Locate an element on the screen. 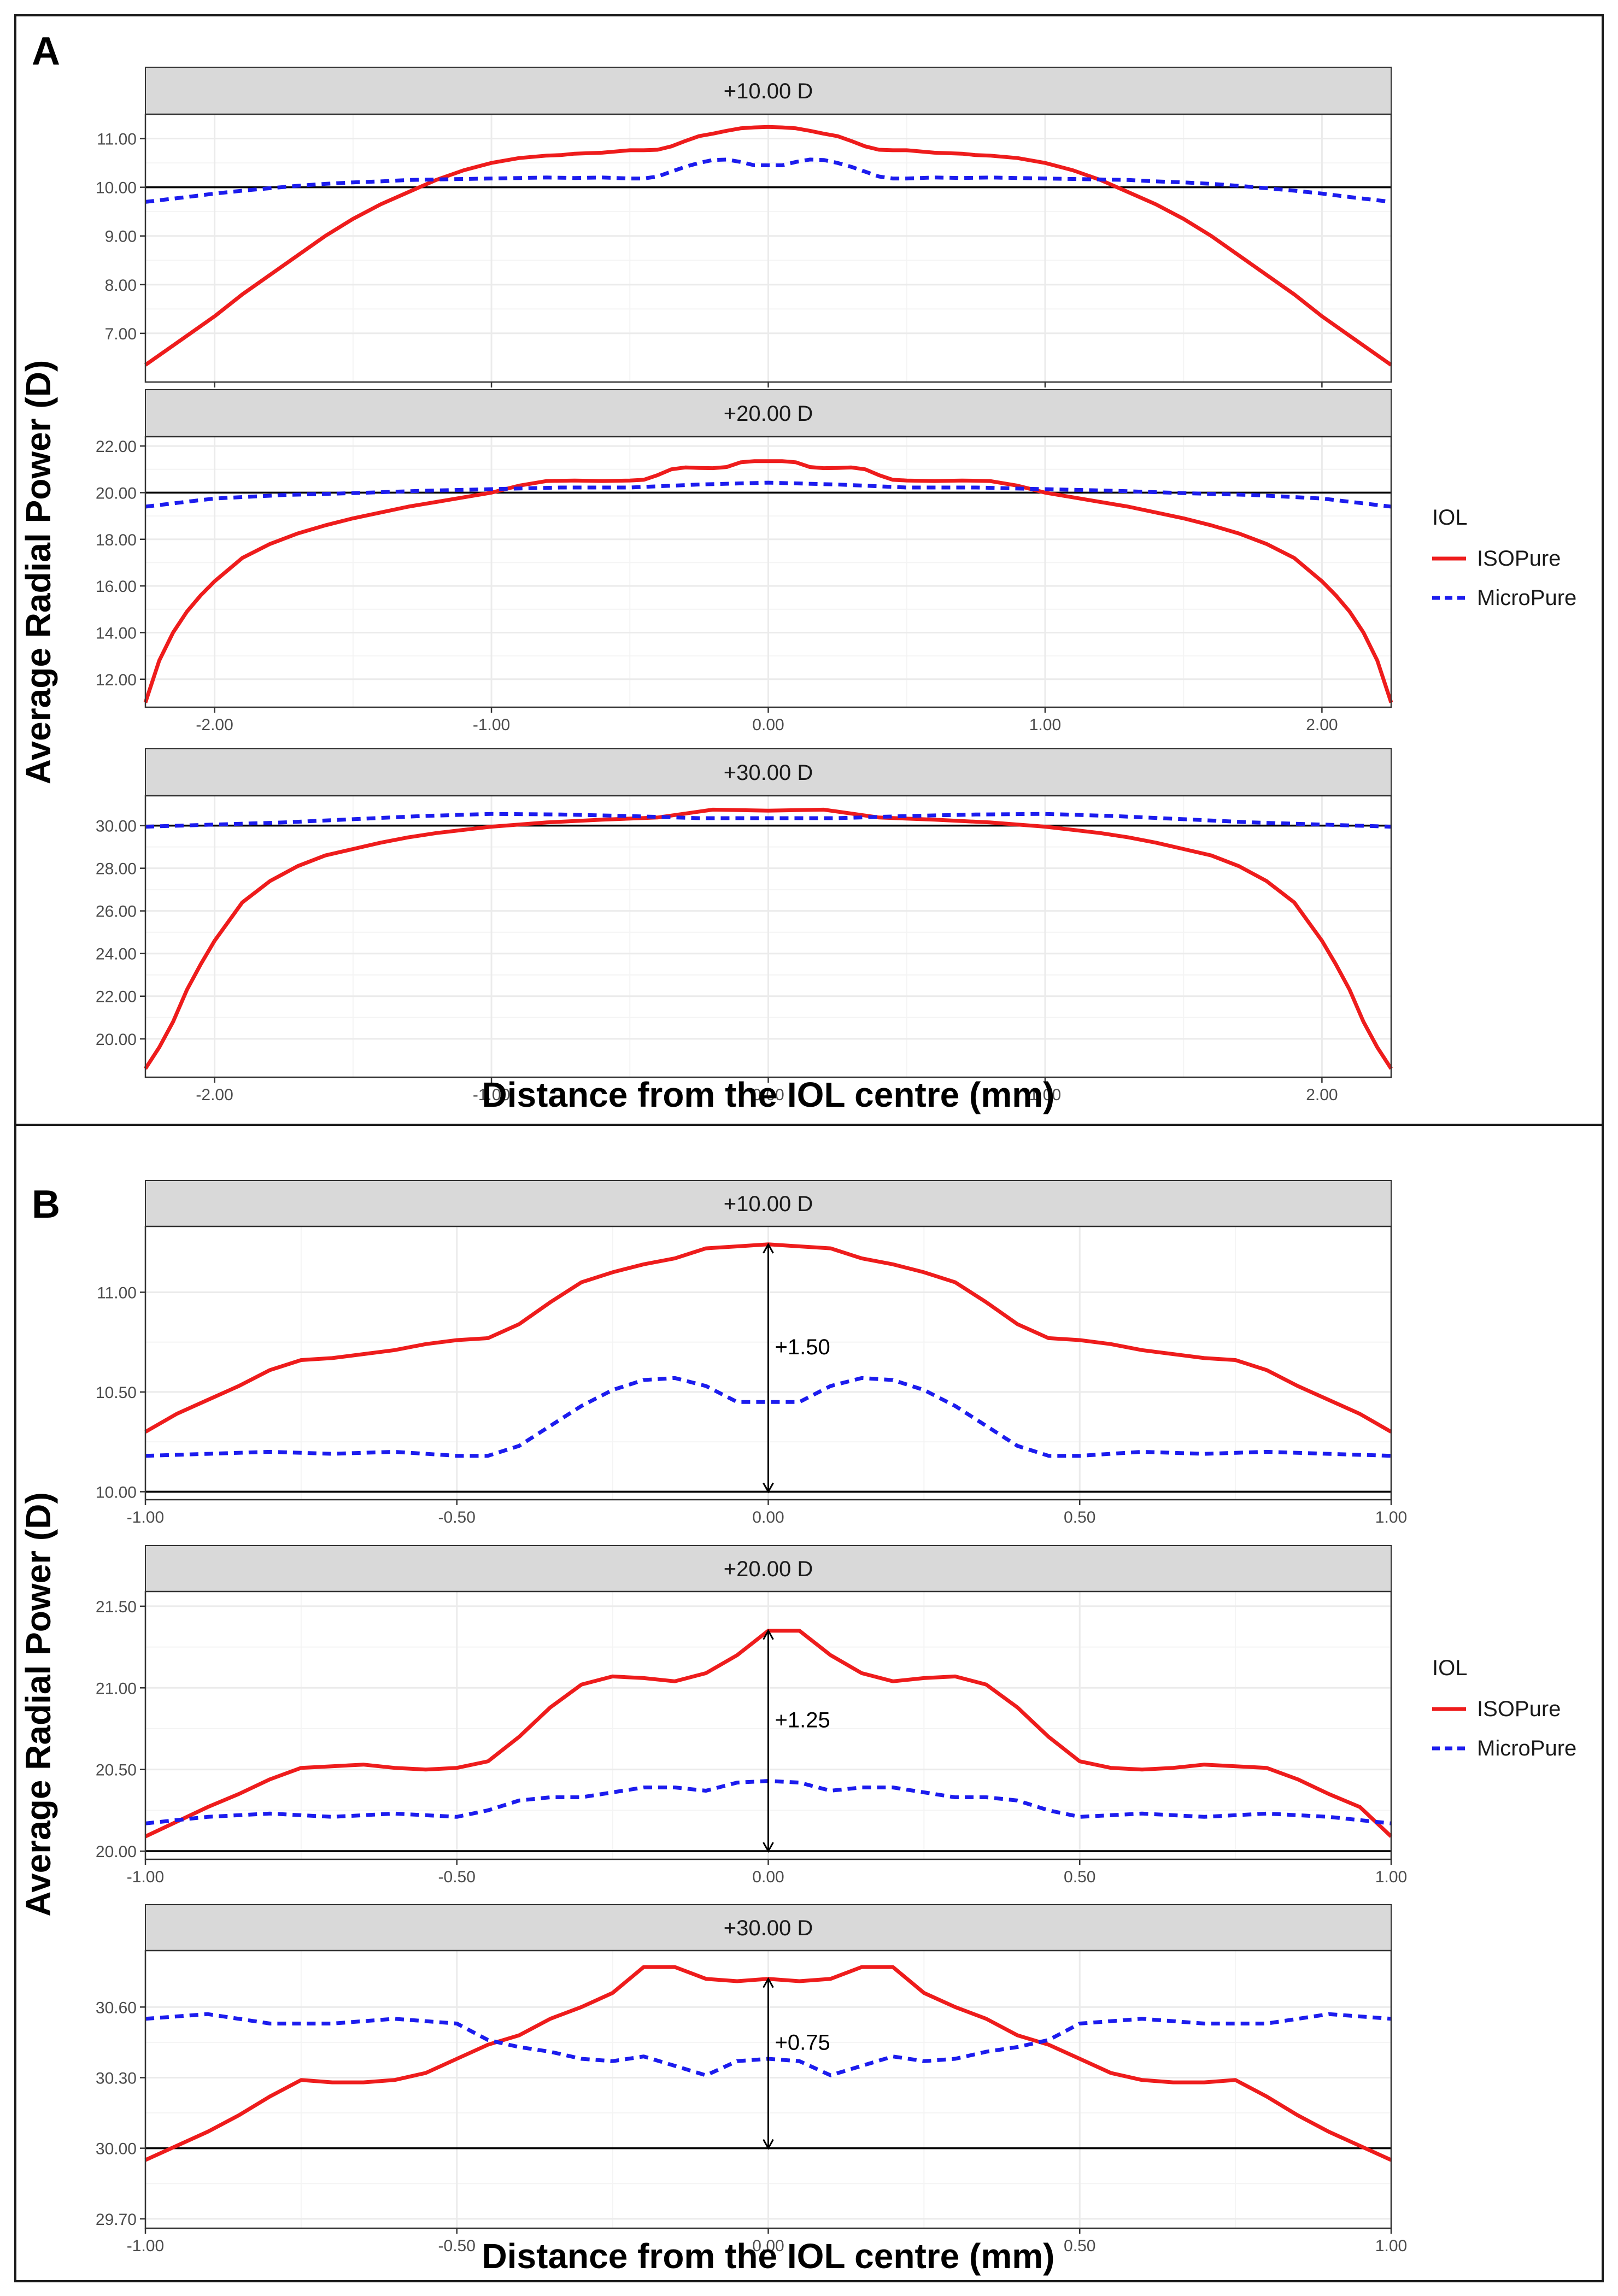  y-tick-label: 10.50 is located at coordinates (116, 1393).